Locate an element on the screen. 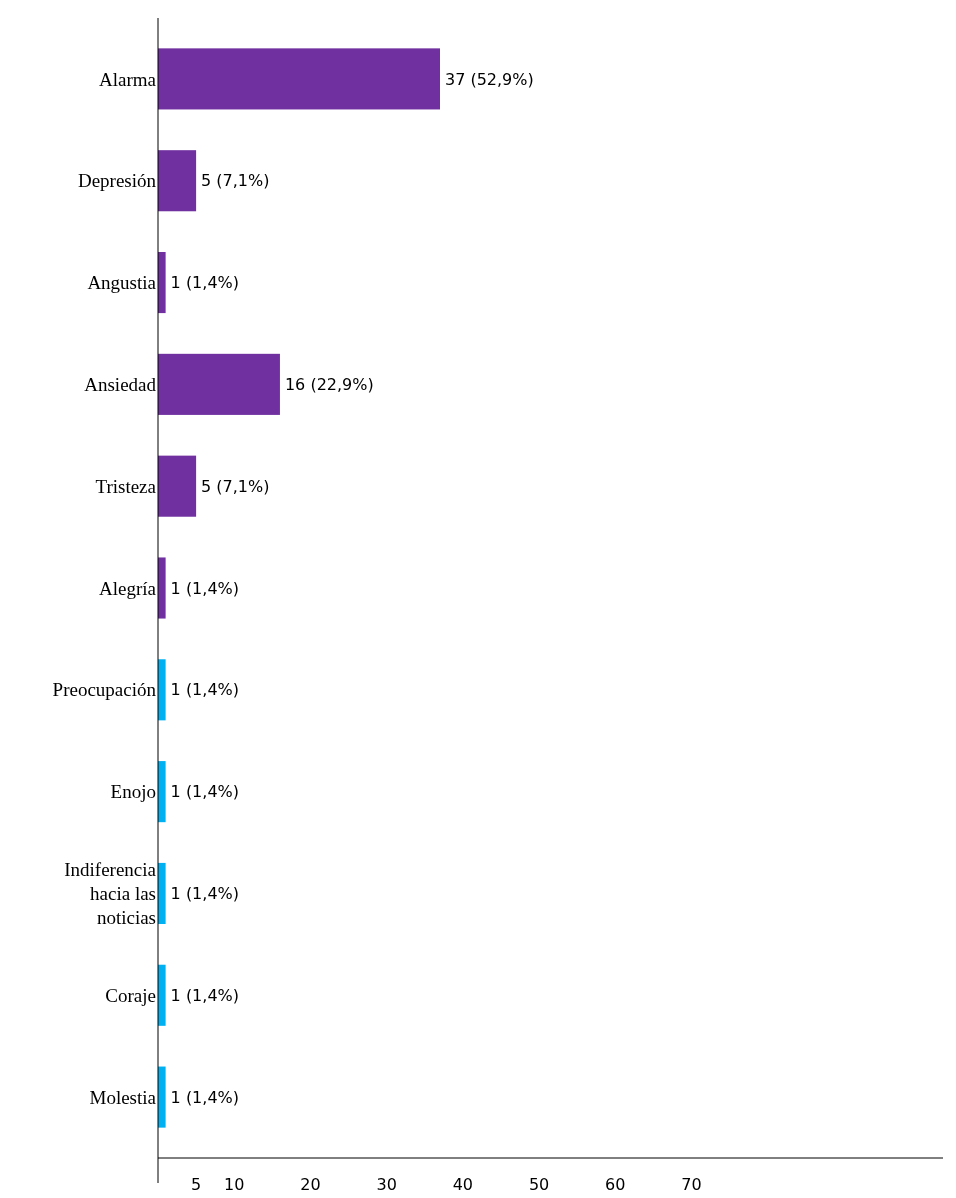 This screenshot has height=1198, width=956. y-tick-label: Preocupación is located at coordinates (104, 690).